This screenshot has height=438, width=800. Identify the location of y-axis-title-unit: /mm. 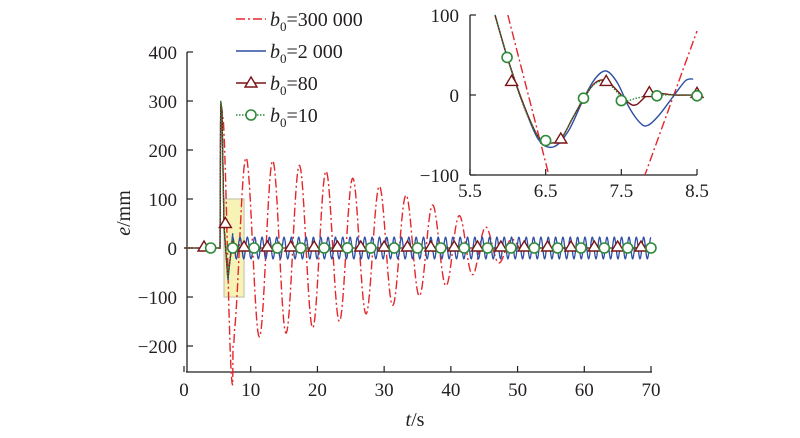
(124, 208).